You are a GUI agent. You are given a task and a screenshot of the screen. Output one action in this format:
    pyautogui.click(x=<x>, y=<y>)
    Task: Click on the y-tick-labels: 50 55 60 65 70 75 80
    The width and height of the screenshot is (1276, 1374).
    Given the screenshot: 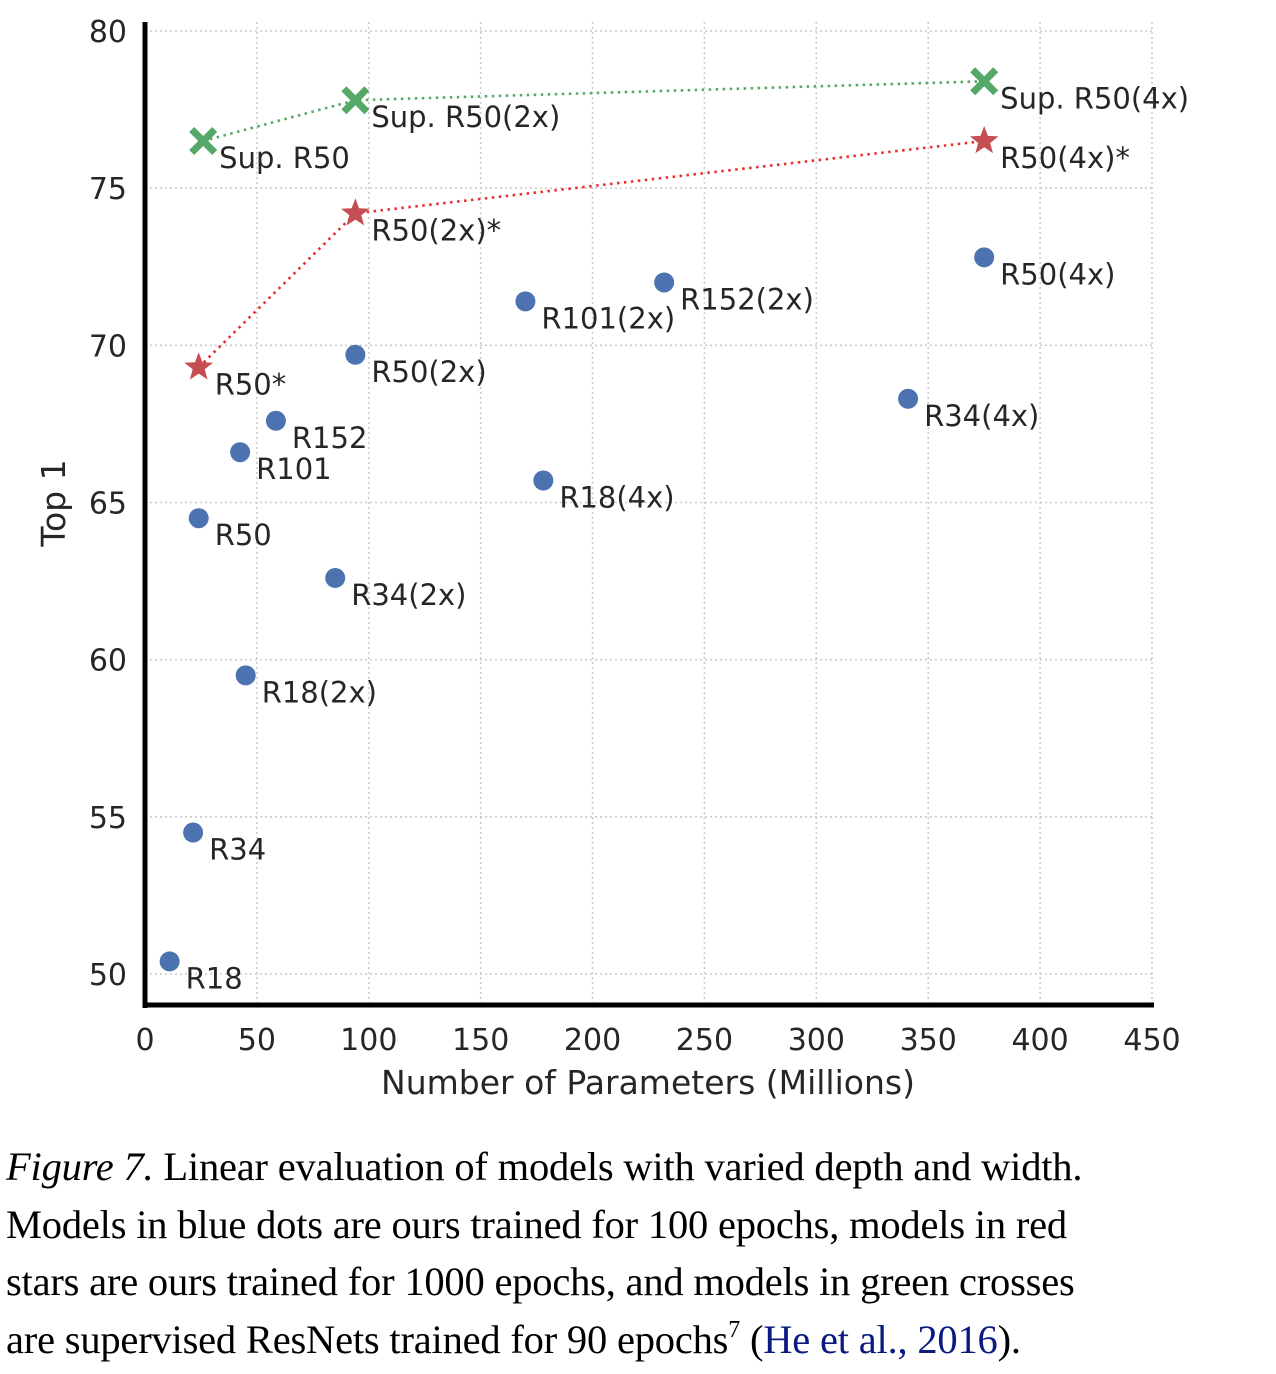 What is the action you would take?
    pyautogui.click(x=108, y=504)
    